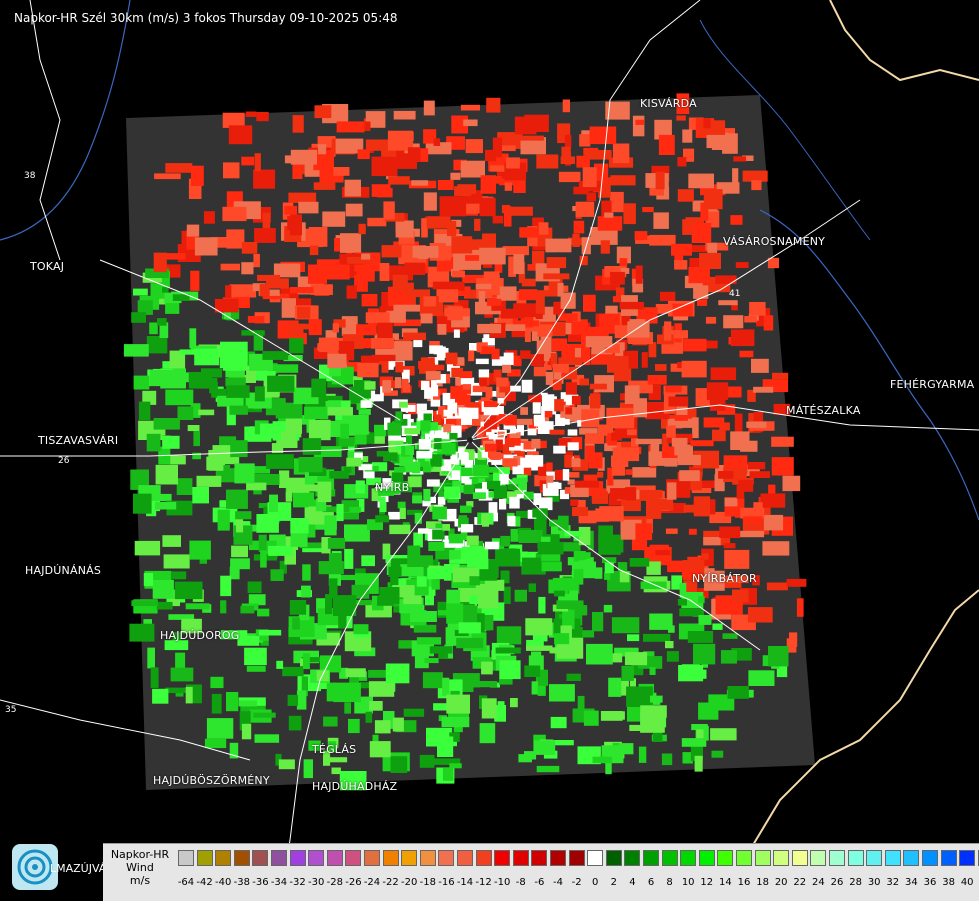 The image size is (979, 901). I want to click on river, so click(785, 130).